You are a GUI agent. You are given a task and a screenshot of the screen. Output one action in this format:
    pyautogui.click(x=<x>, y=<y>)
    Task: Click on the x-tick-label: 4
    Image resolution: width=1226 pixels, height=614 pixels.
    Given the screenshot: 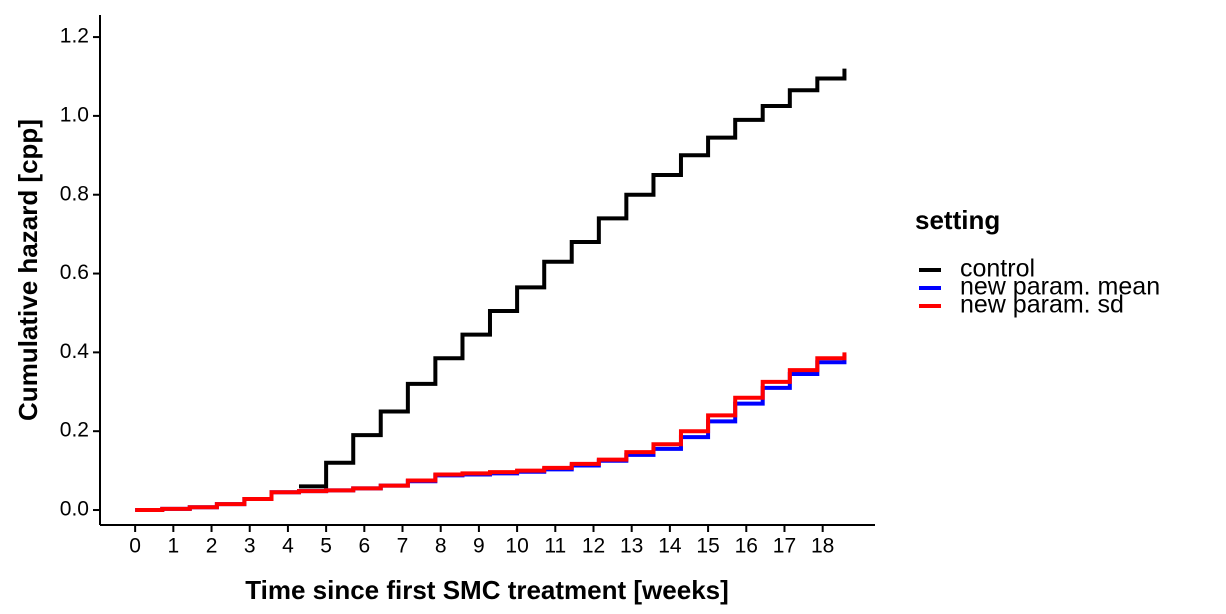 What is the action you would take?
    pyautogui.click(x=288, y=546)
    